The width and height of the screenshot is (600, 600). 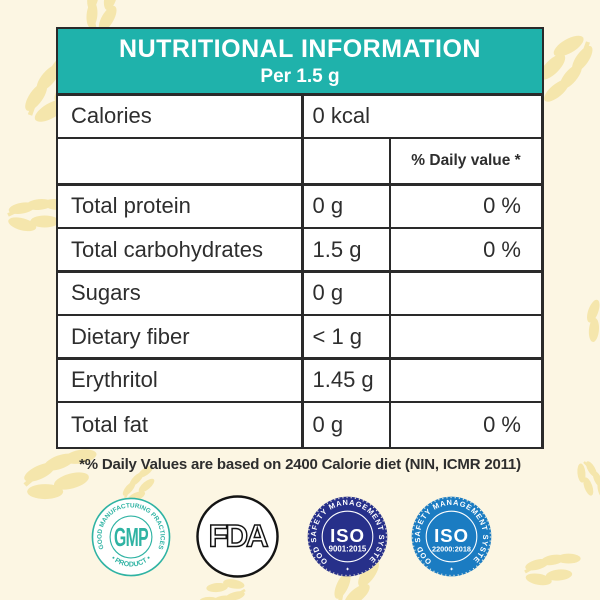 What do you see at coordinates (346, 206) in the screenshot?
I see `row-protein-value: 0 g` at bounding box center [346, 206].